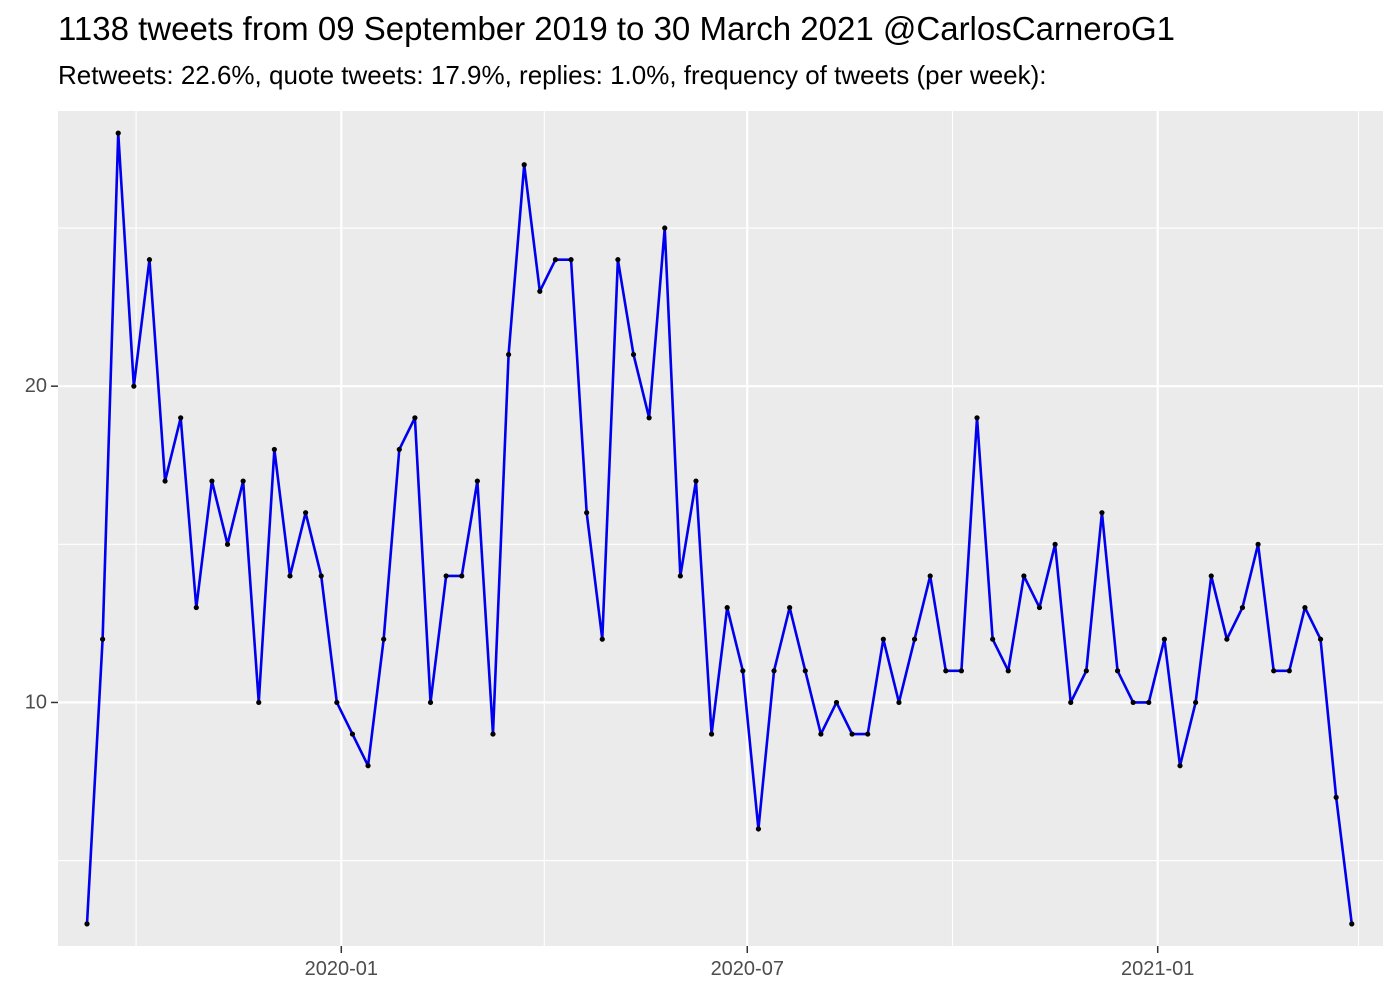 The width and height of the screenshot is (1400, 1000). Describe the element at coordinates (36, 702) in the screenshot. I see `y-axis-tick-label: 10` at that location.